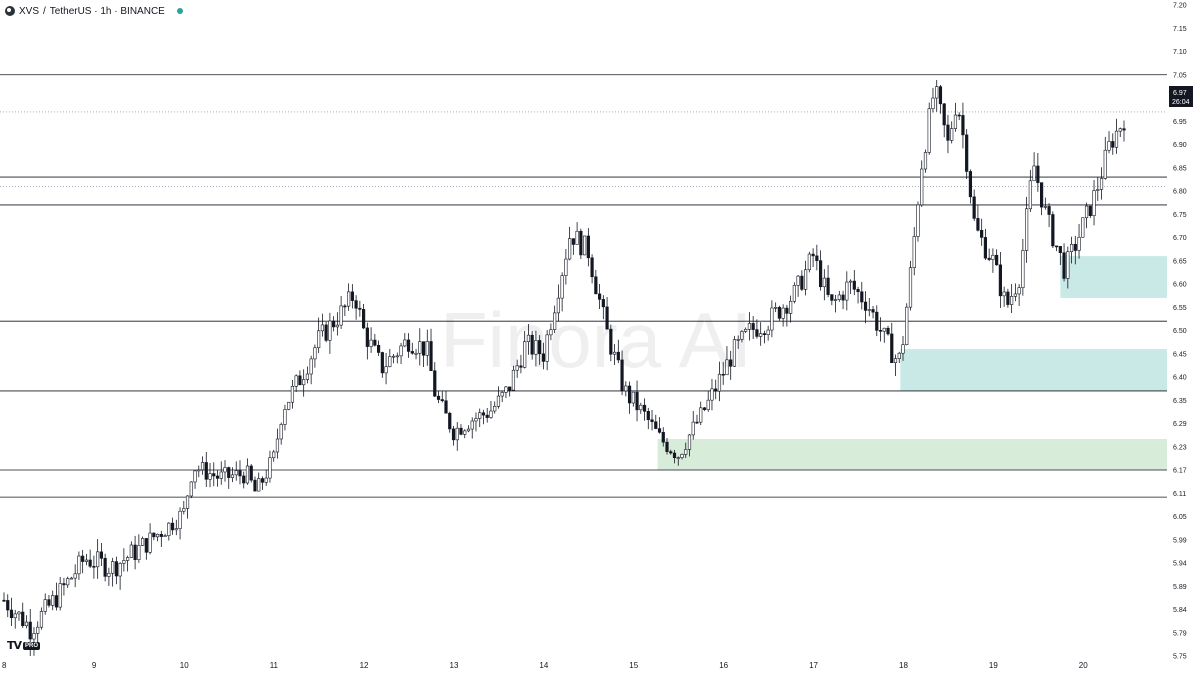  I want to click on tradingview-logo: TV PRO, so click(24, 645).